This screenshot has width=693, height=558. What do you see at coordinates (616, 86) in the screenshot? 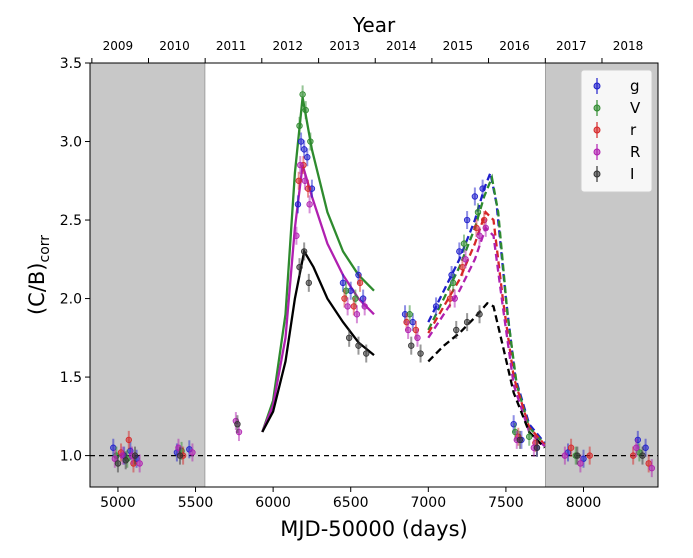
I see `legend-entry-g: g` at bounding box center [616, 86].